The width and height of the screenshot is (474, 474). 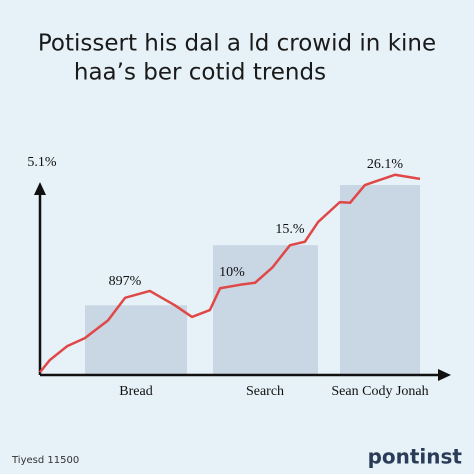 What do you see at coordinates (415, 457) in the screenshot?
I see `brand: pontinst` at bounding box center [415, 457].